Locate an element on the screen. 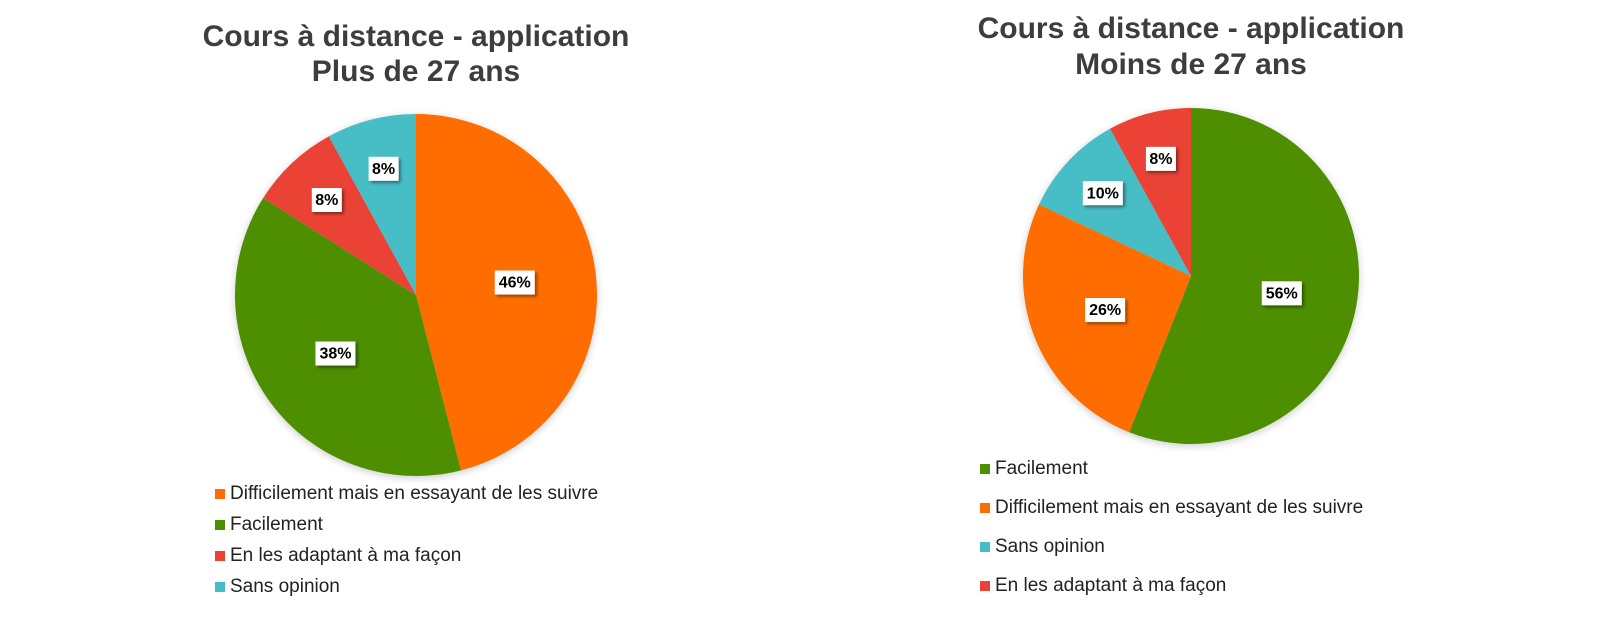 The image size is (1600, 637). value-label: 26% is located at coordinates (1105, 310).